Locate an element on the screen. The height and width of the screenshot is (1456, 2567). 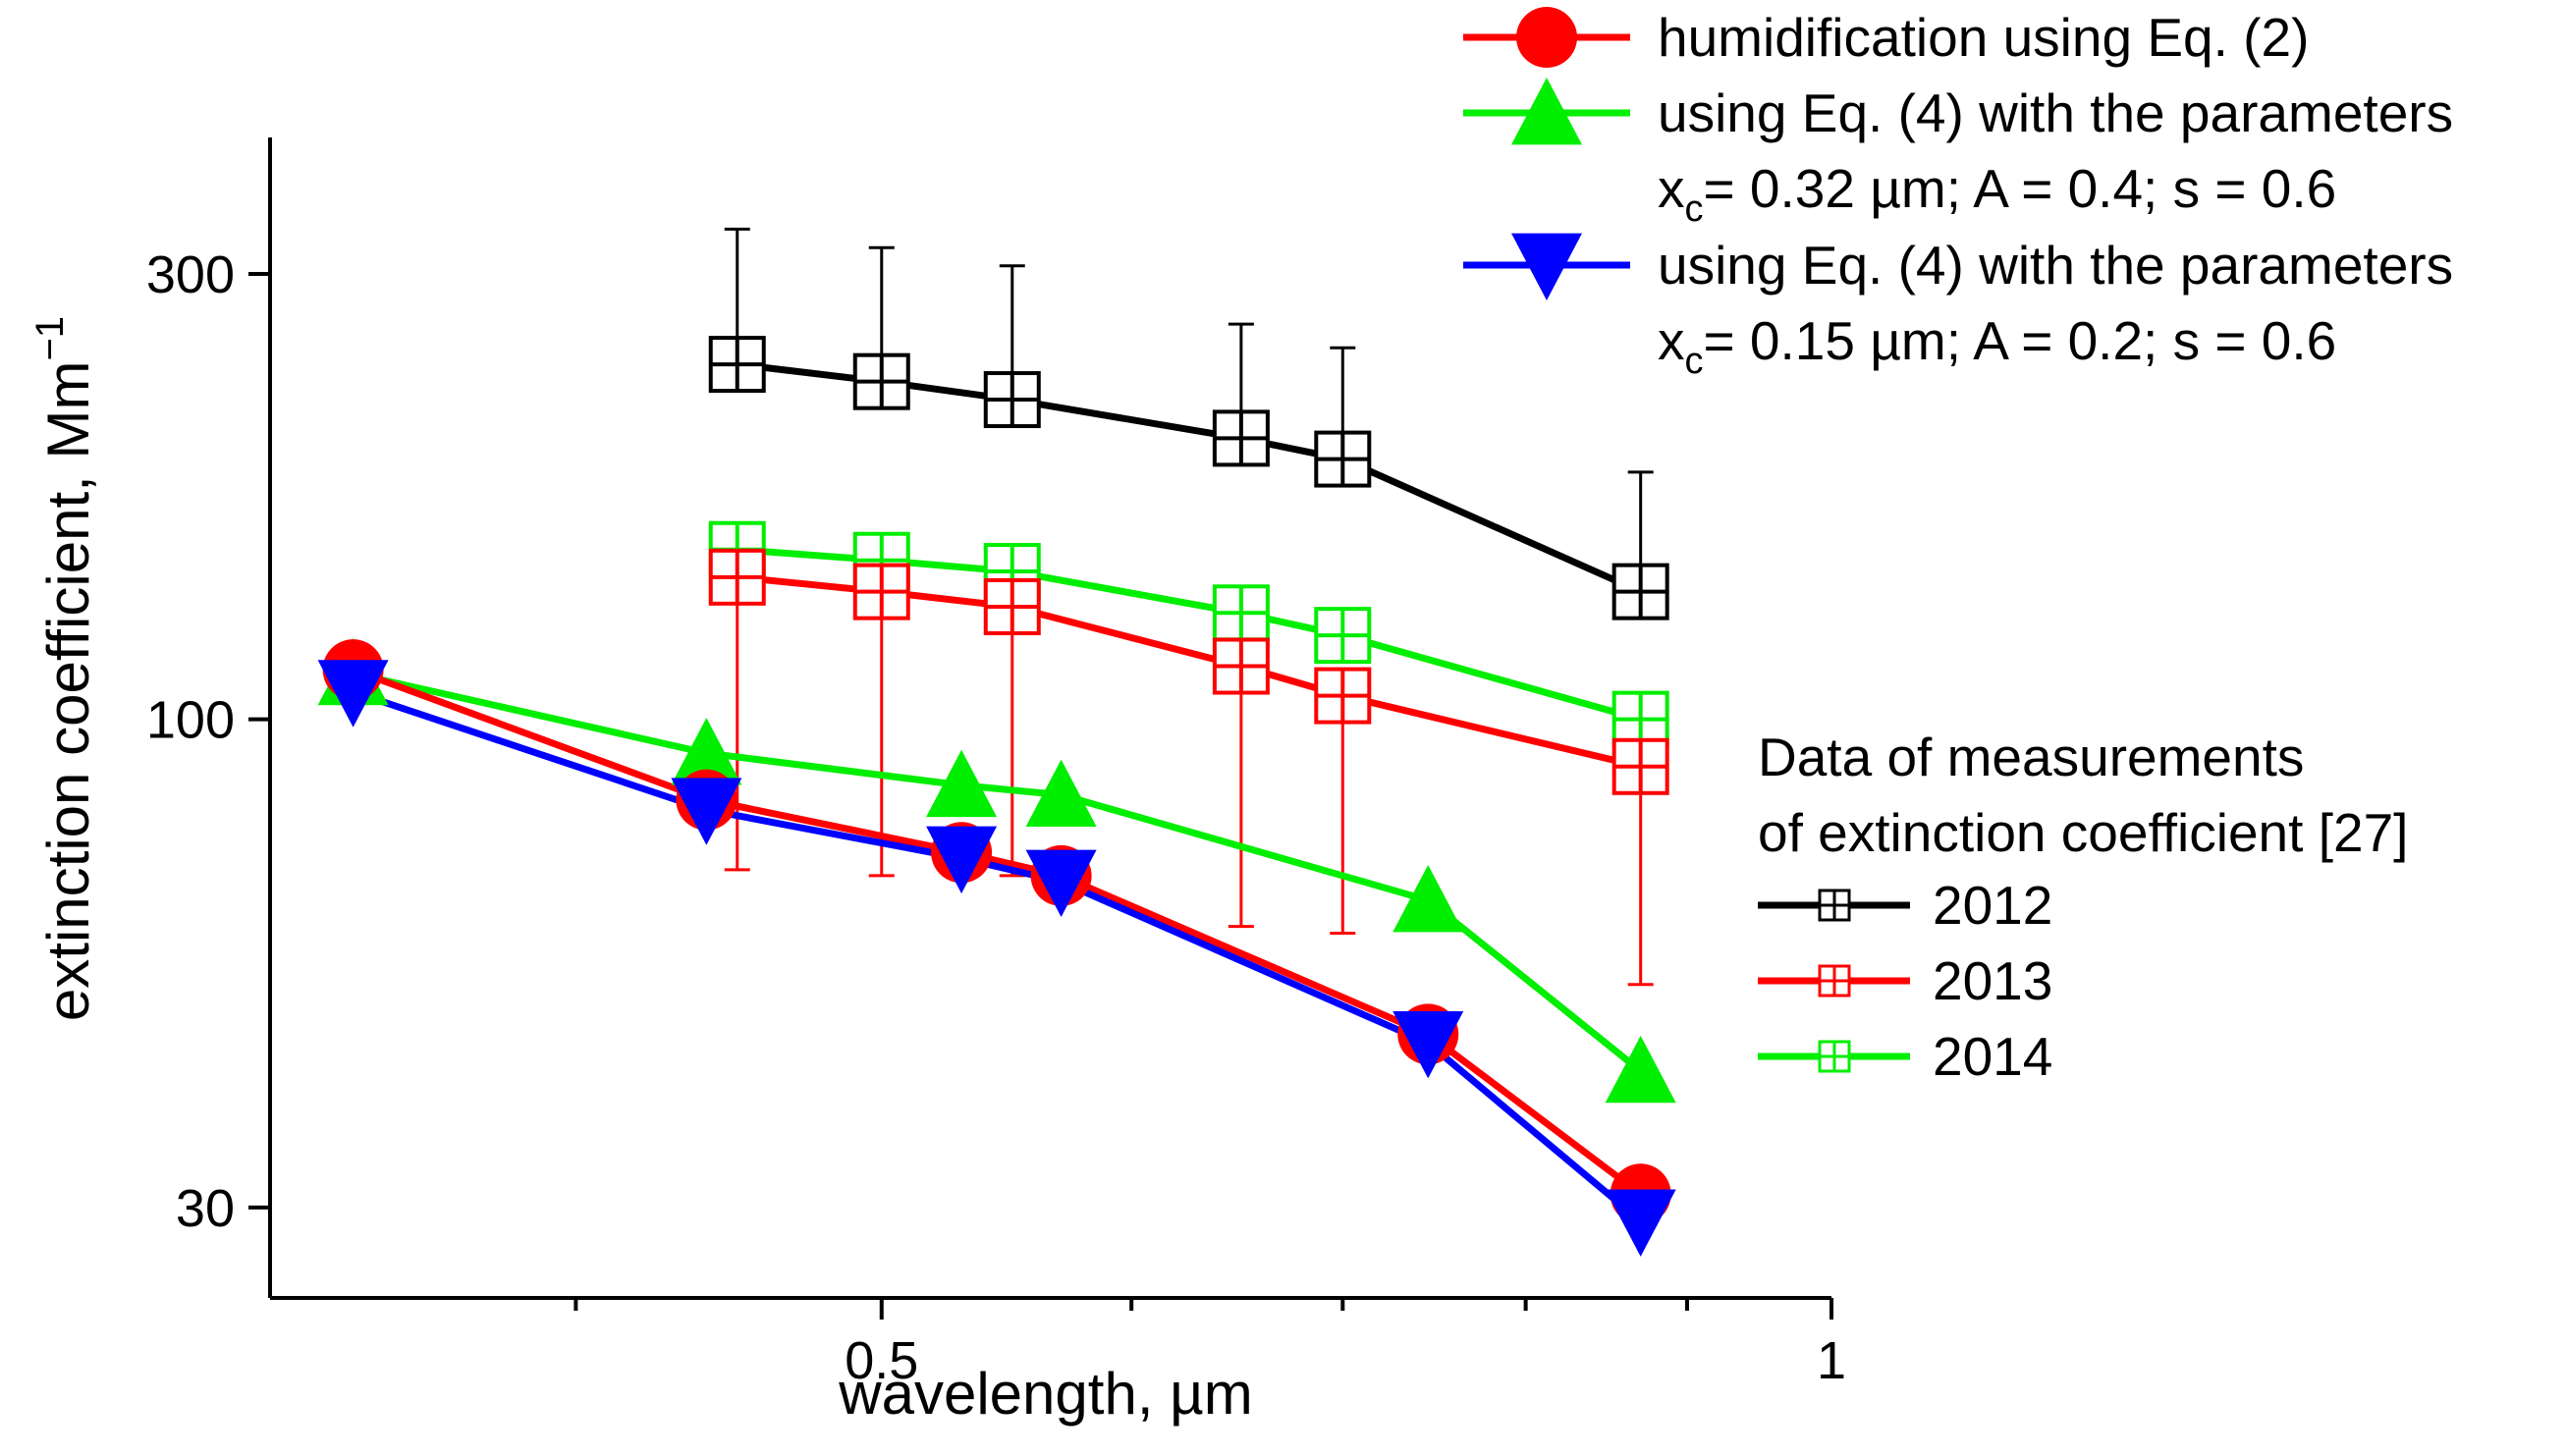
y-tick-label: 100 is located at coordinates (190, 720).